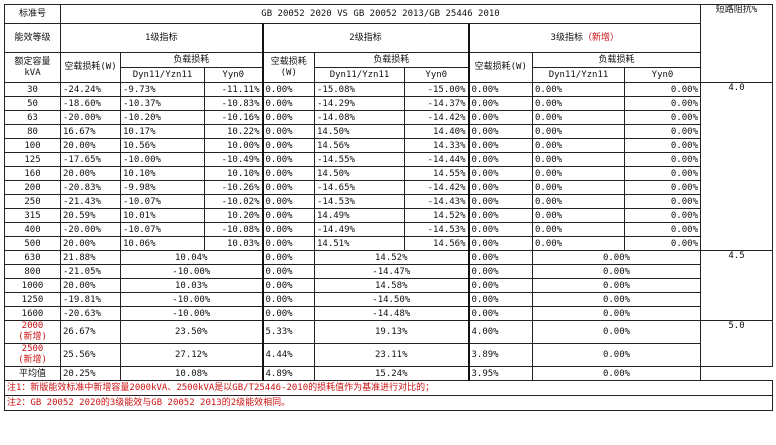 Image resolution: width=776 pixels, height=445 pixels. What do you see at coordinates (391, 299) in the screenshot?
I see `load-2-cell: -14.50%` at bounding box center [391, 299].